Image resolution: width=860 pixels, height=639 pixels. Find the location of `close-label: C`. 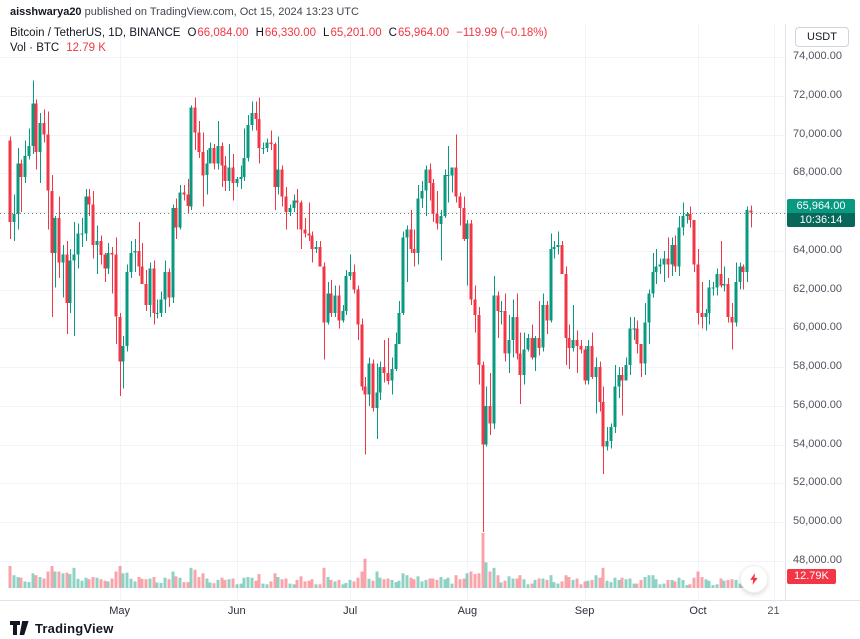

close-label: C is located at coordinates (392, 33).